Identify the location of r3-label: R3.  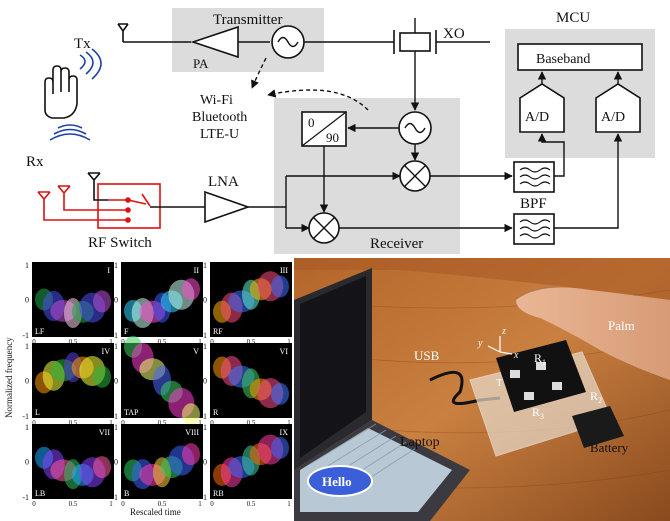
(538, 413).